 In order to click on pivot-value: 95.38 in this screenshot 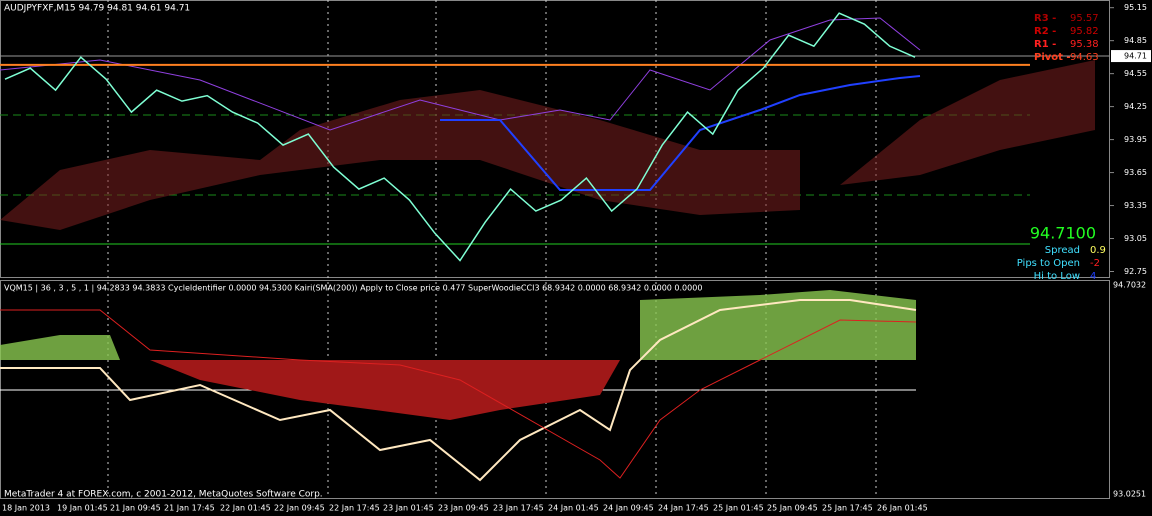, I will do `click(1084, 44)`.